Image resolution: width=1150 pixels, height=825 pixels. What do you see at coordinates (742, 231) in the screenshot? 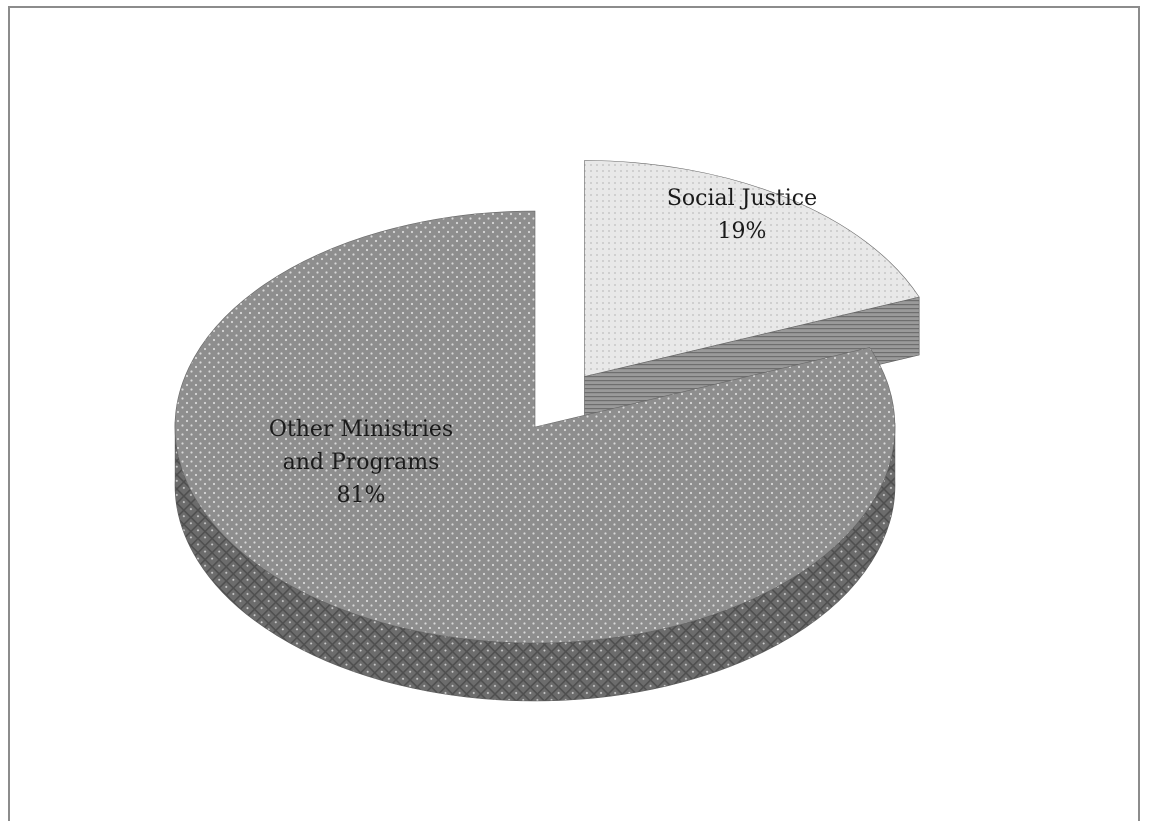
I see `slice-label-line: 19%` at bounding box center [742, 231].